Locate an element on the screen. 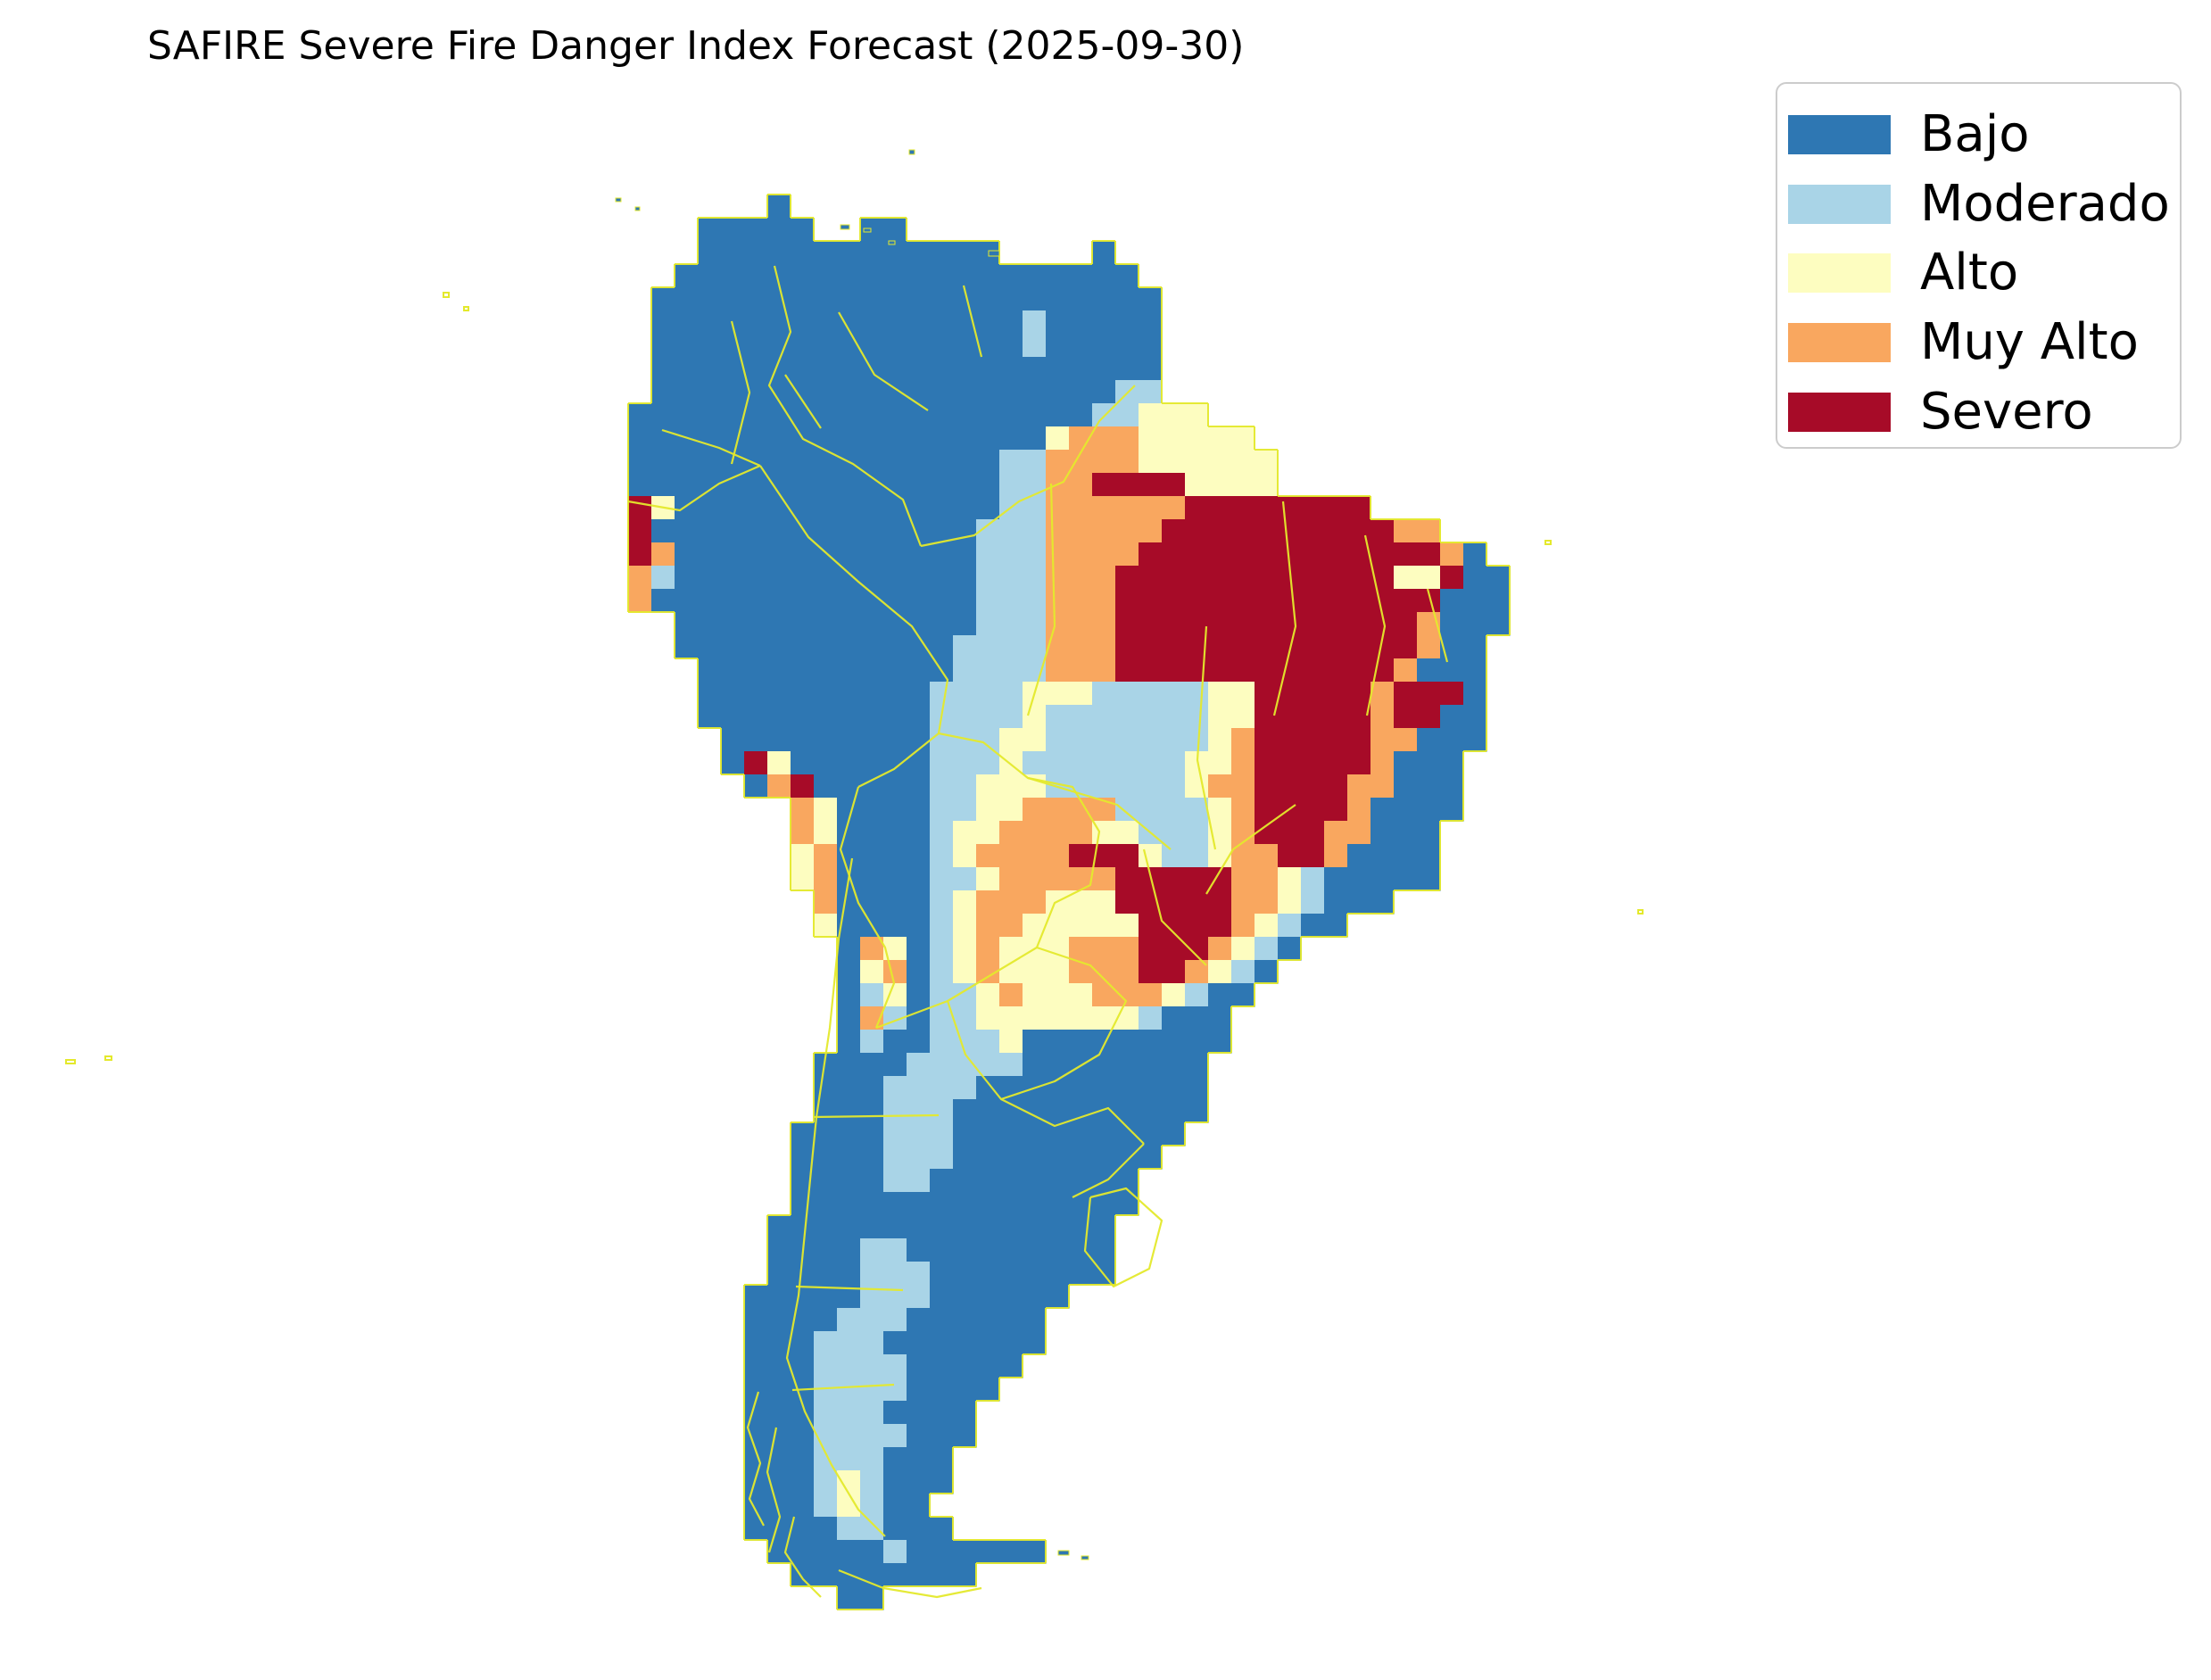 This screenshot has height=1680, width=2211. legend-label-bajo: Bajo is located at coordinates (1975, 133).